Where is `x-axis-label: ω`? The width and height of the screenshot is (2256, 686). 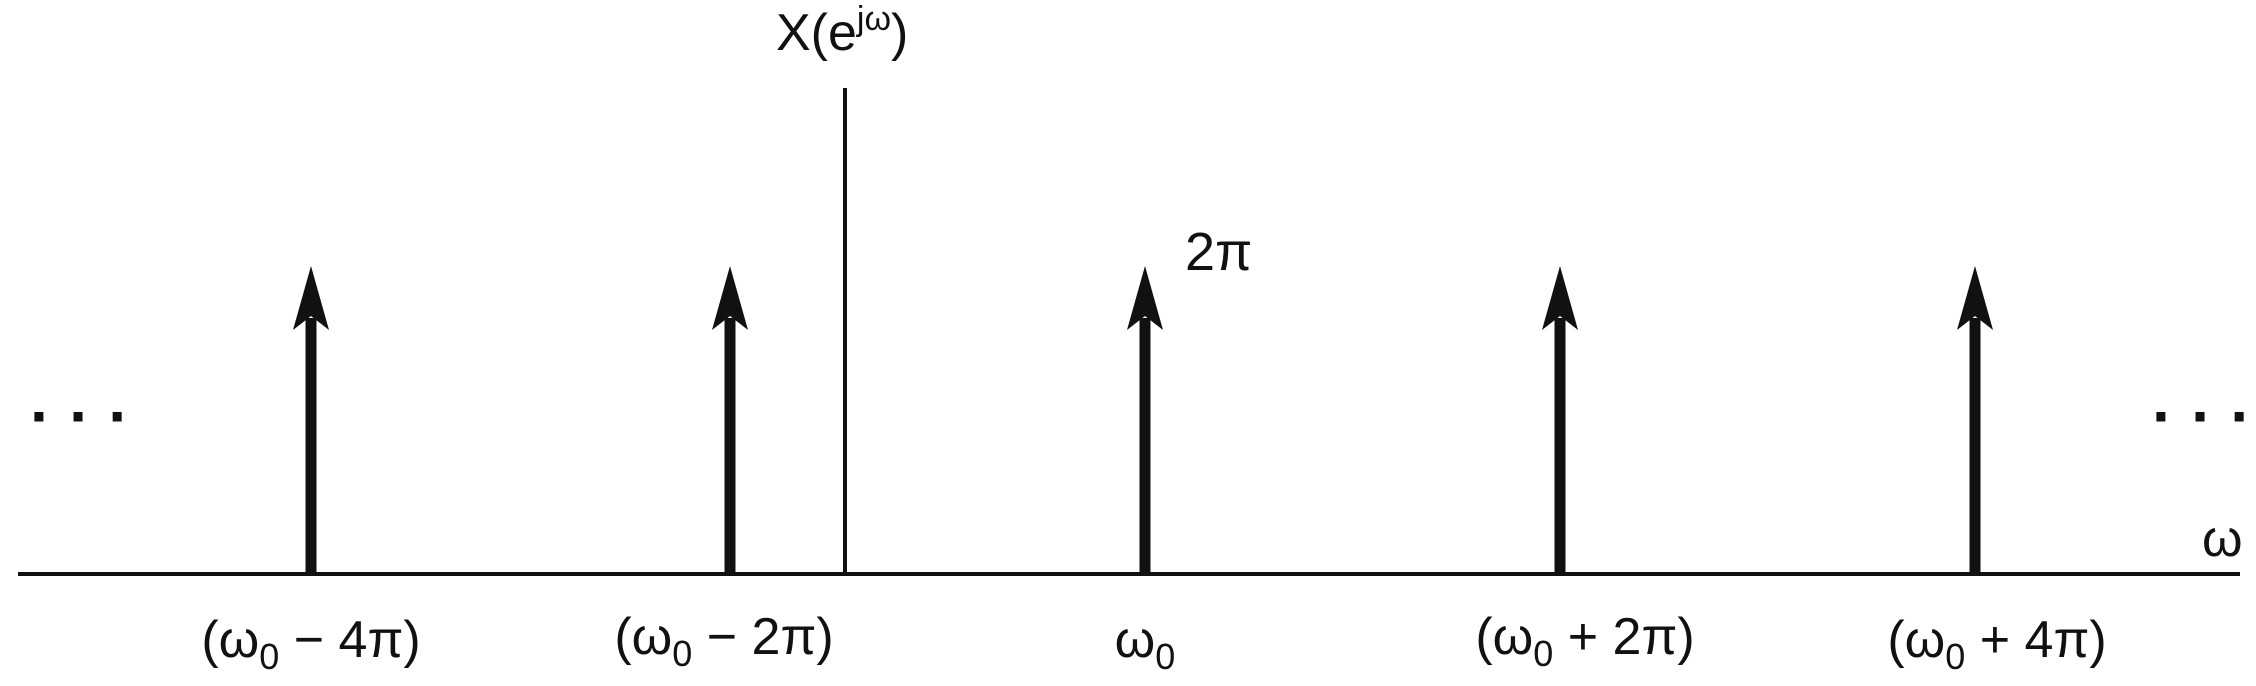 x-axis-label: ω is located at coordinates (2222, 539).